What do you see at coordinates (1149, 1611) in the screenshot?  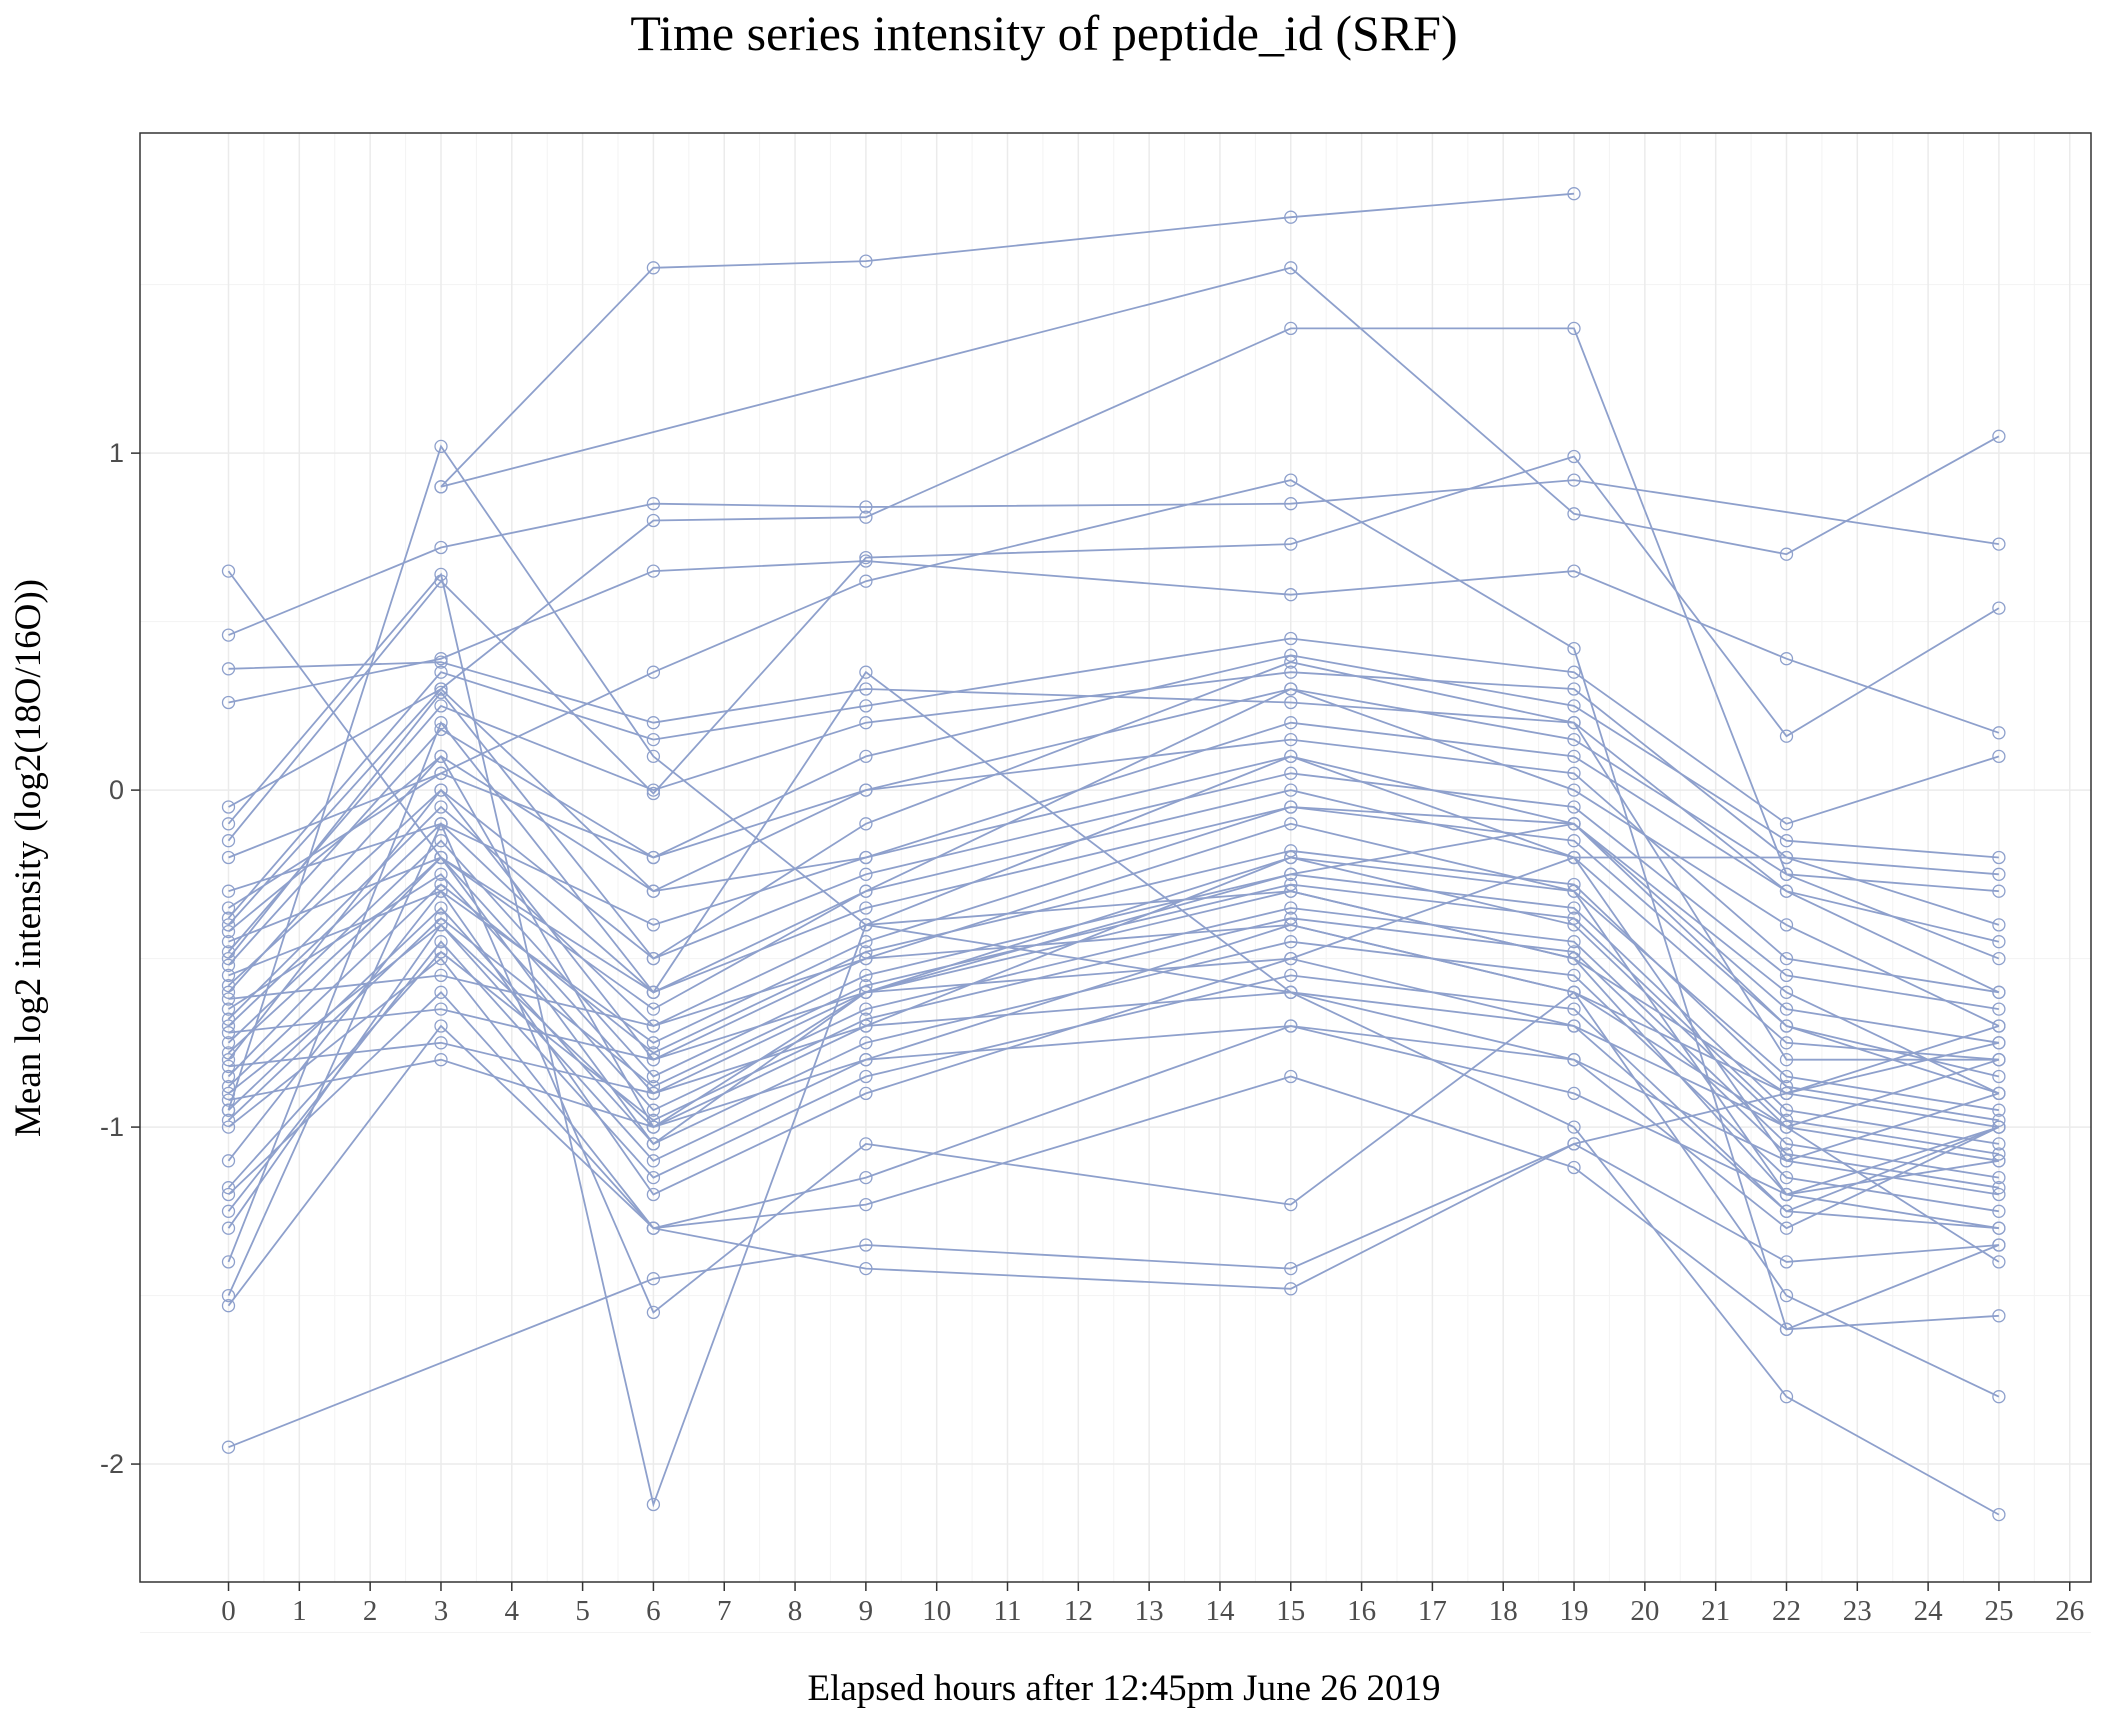 I see `x-tick-label: 13` at bounding box center [1149, 1611].